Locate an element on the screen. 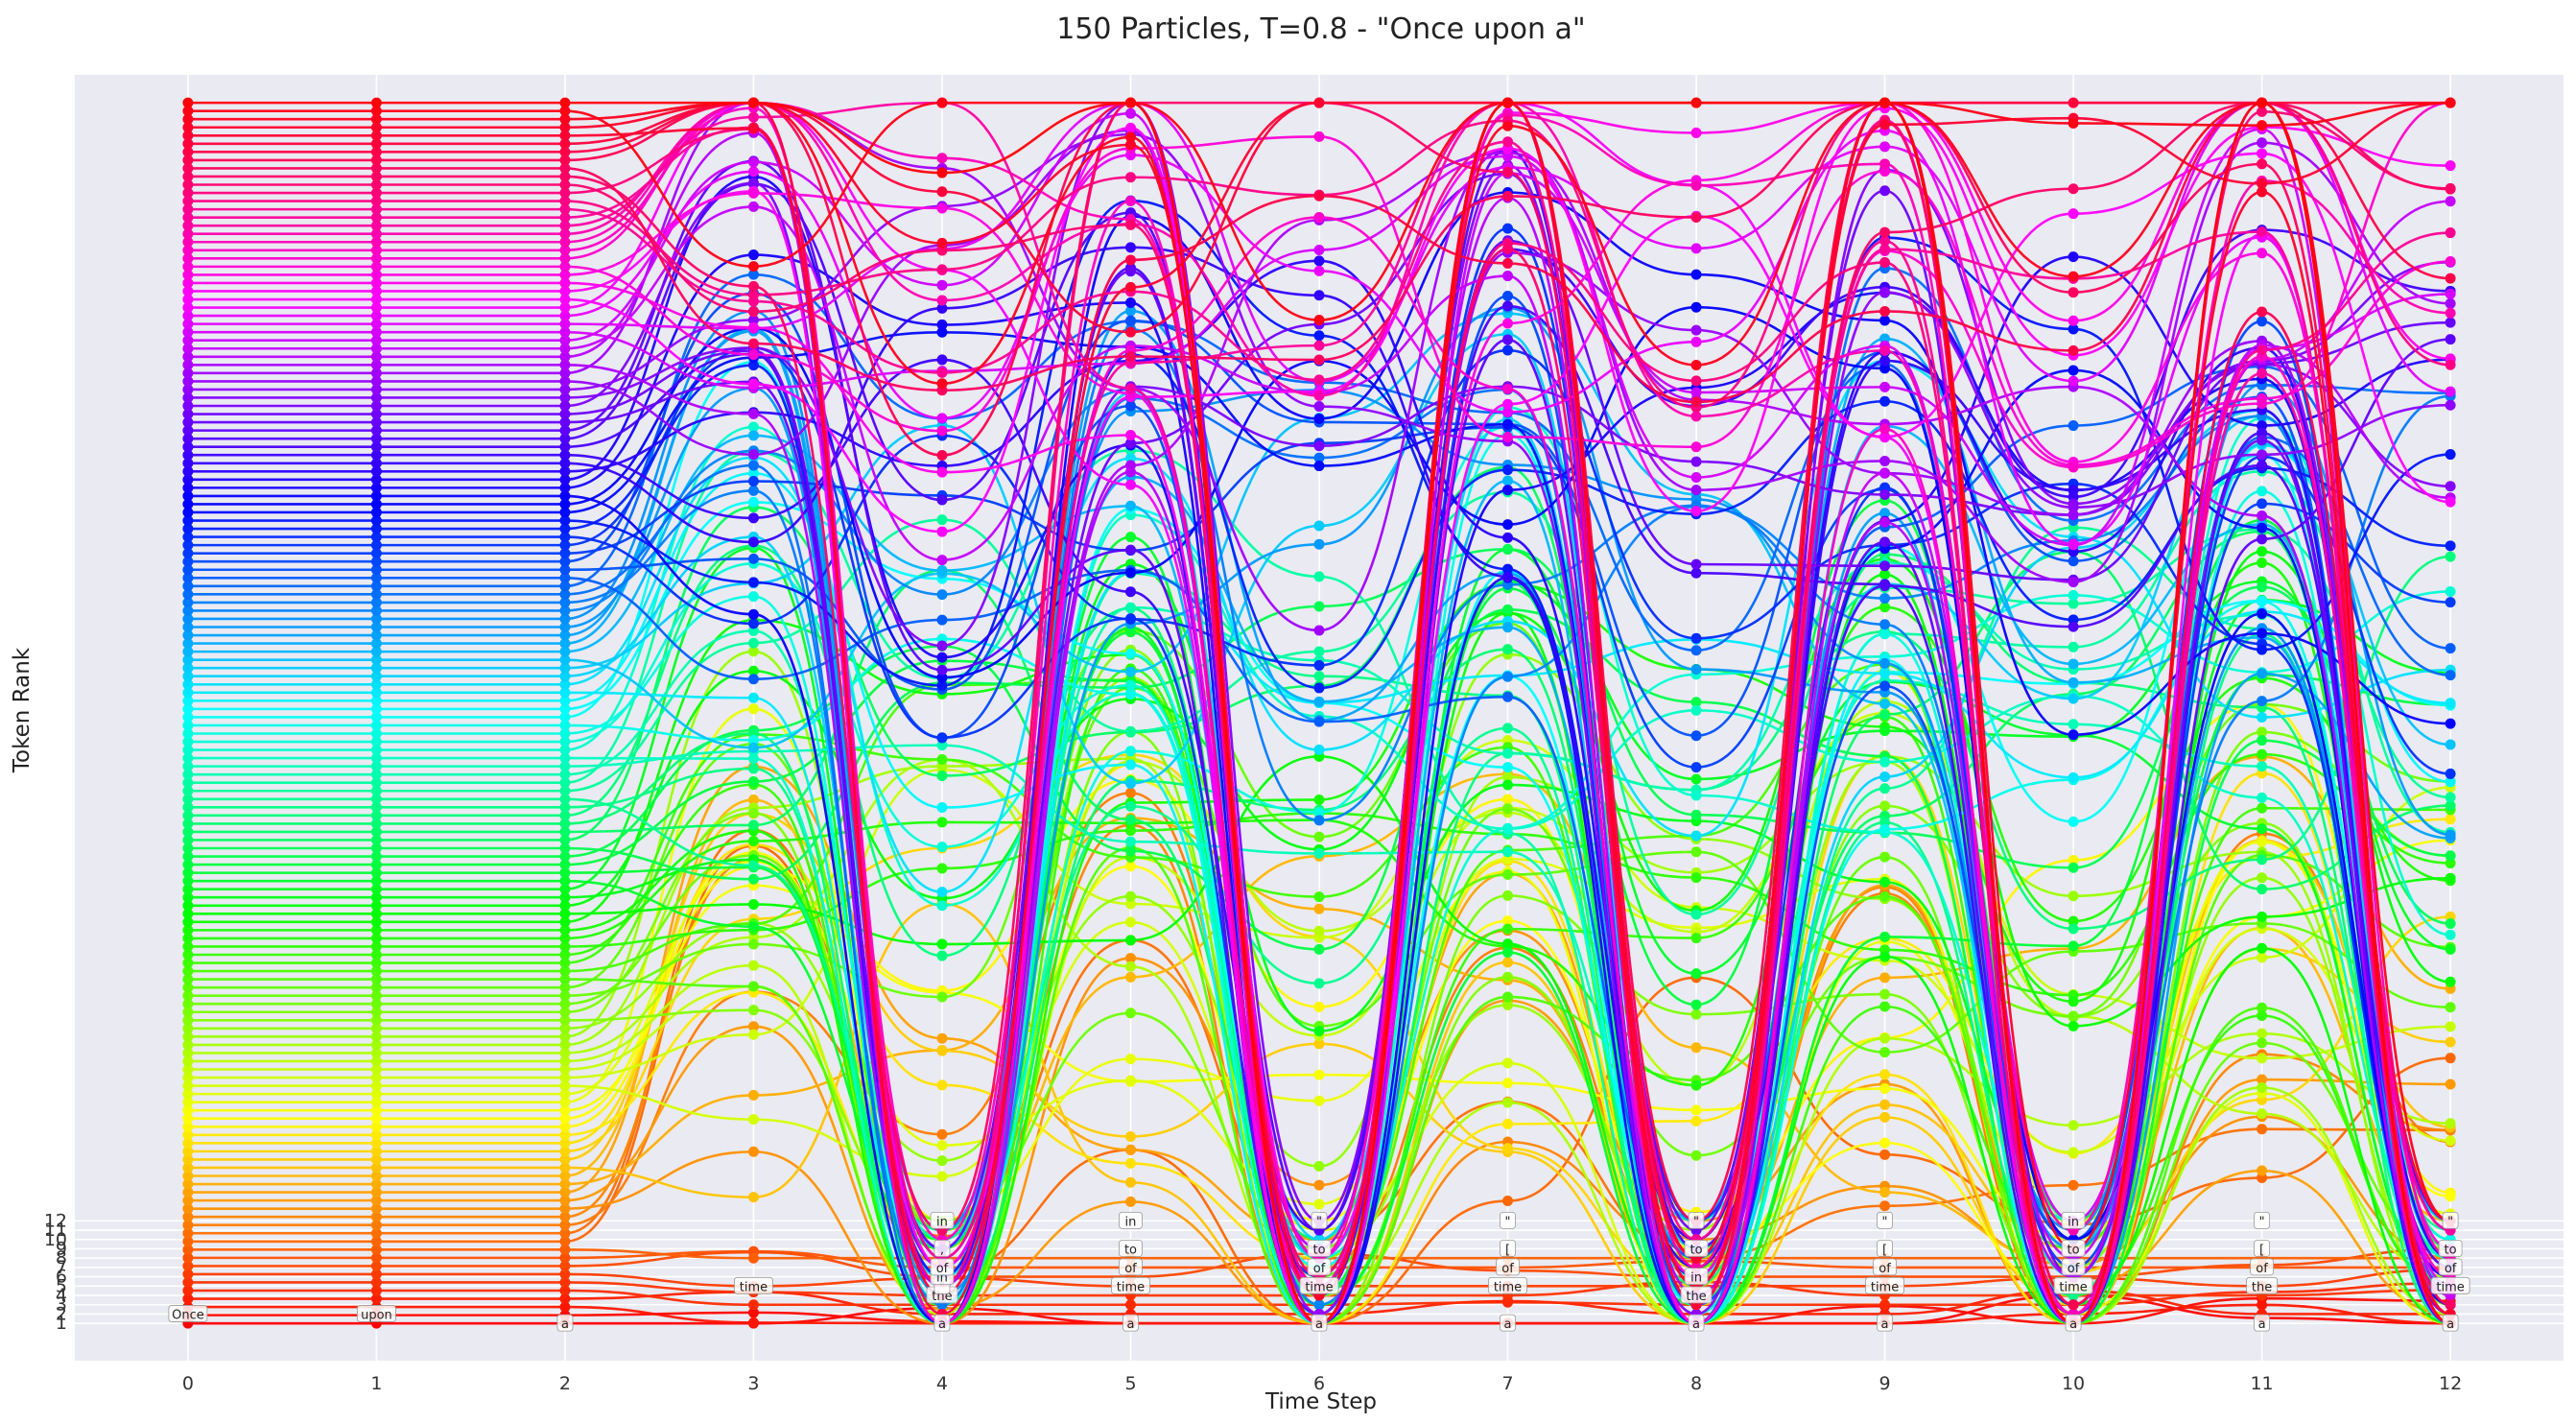  annotation-text: a is located at coordinates (1131, 1325).